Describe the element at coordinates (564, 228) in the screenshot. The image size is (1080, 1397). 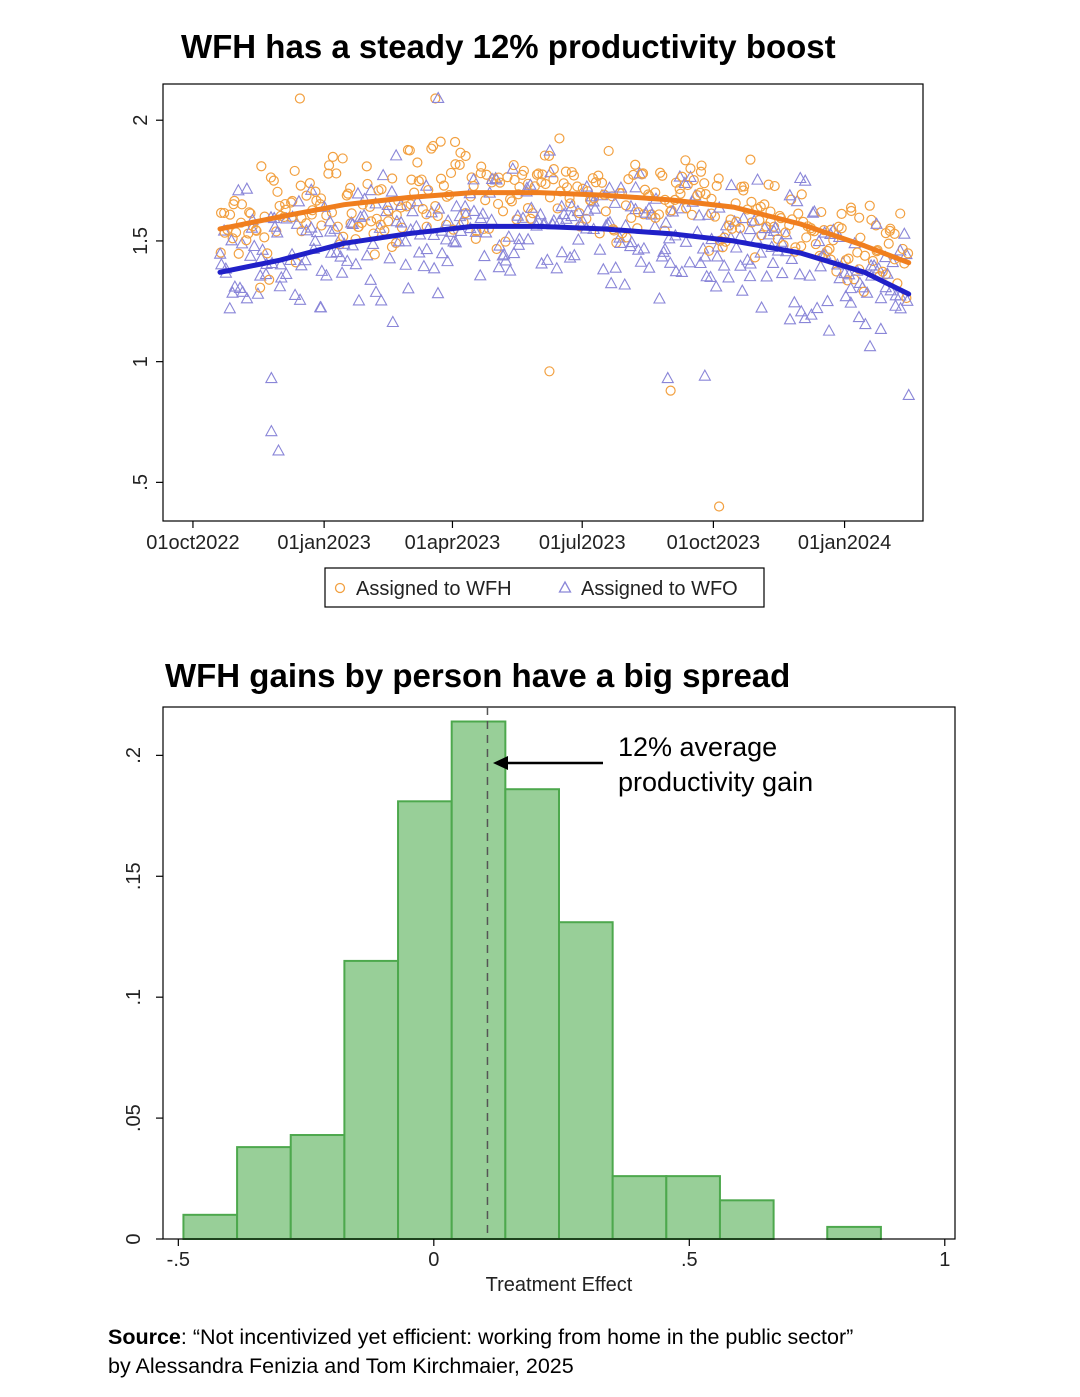
I see `wfh-fit-line` at that location.